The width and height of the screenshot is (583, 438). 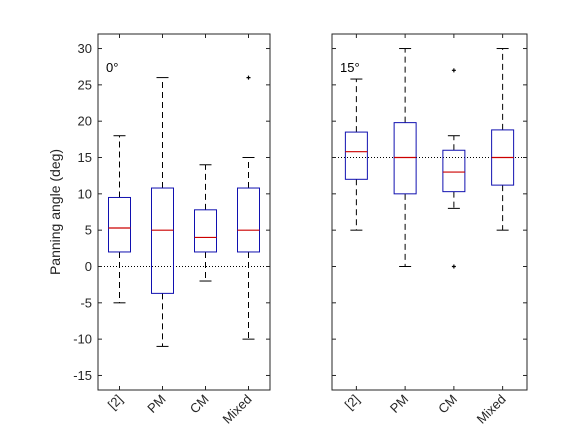 What do you see at coordinates (85, 48) in the screenshot?
I see `y-tick-label: 30` at bounding box center [85, 48].